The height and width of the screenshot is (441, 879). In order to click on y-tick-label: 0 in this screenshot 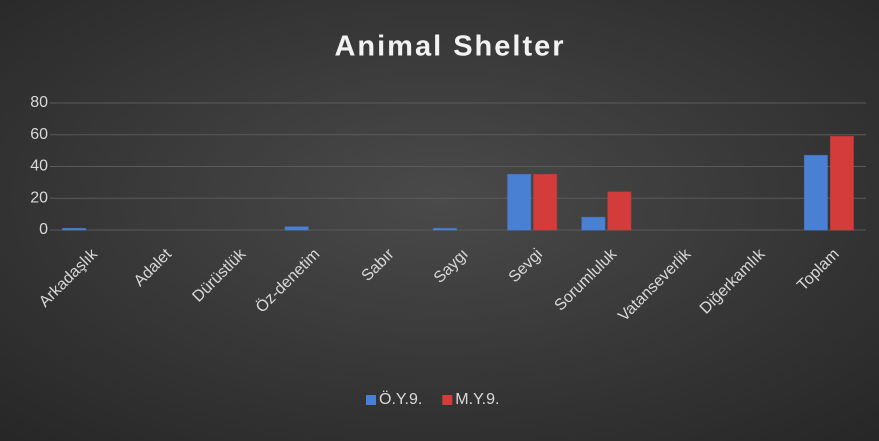, I will do `click(43, 229)`.